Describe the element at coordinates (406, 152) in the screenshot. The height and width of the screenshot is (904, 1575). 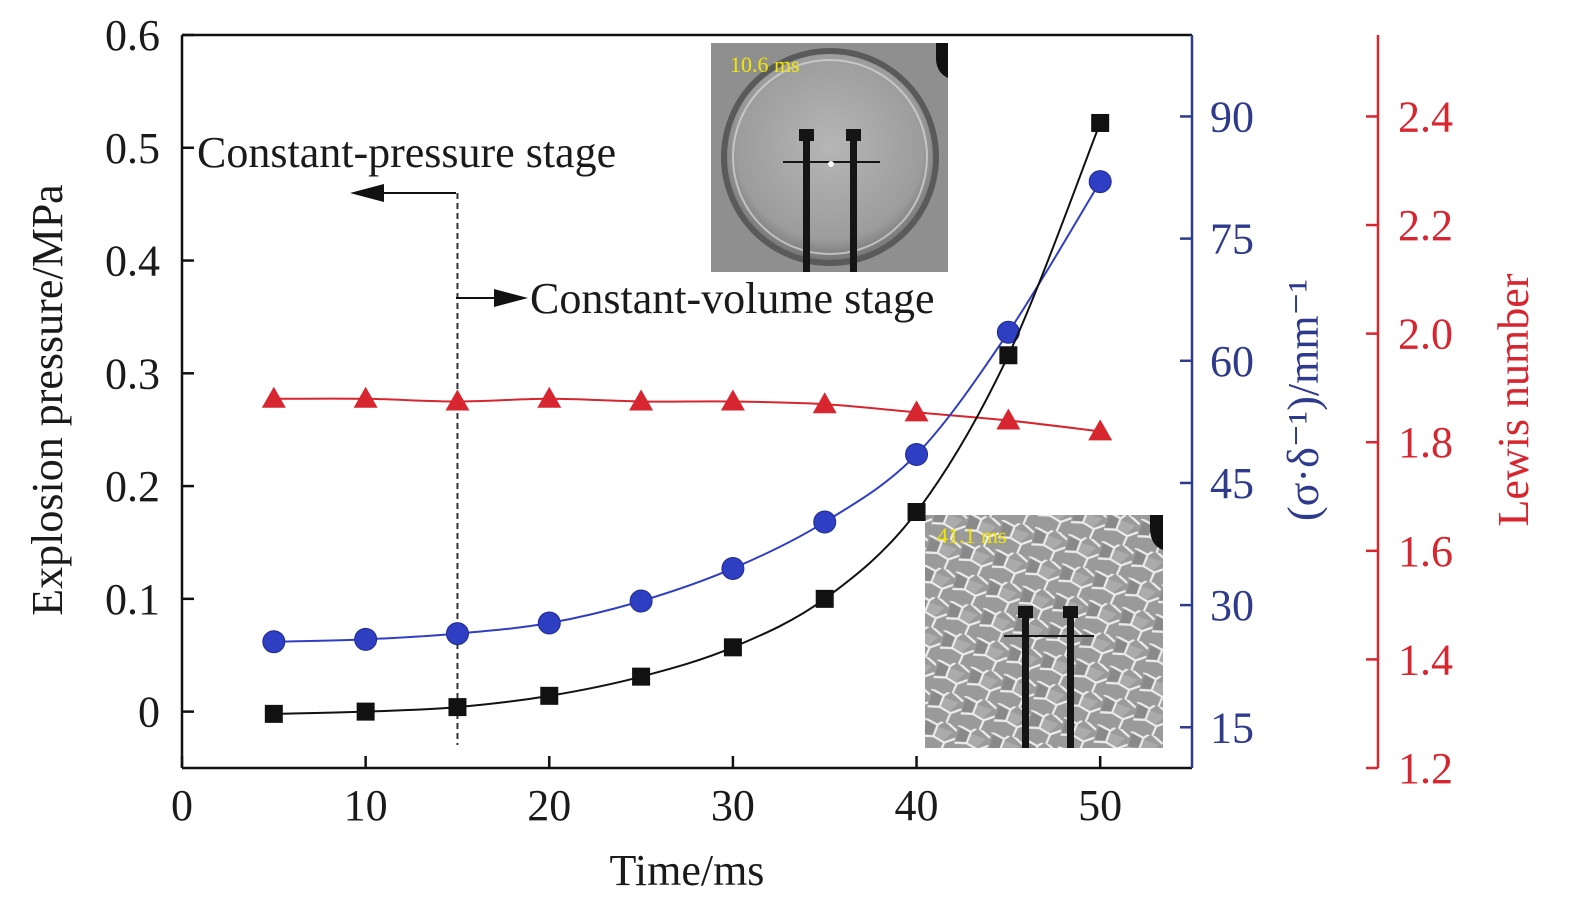
I see `constant-pressure-label: Constant-pressure stage` at that location.